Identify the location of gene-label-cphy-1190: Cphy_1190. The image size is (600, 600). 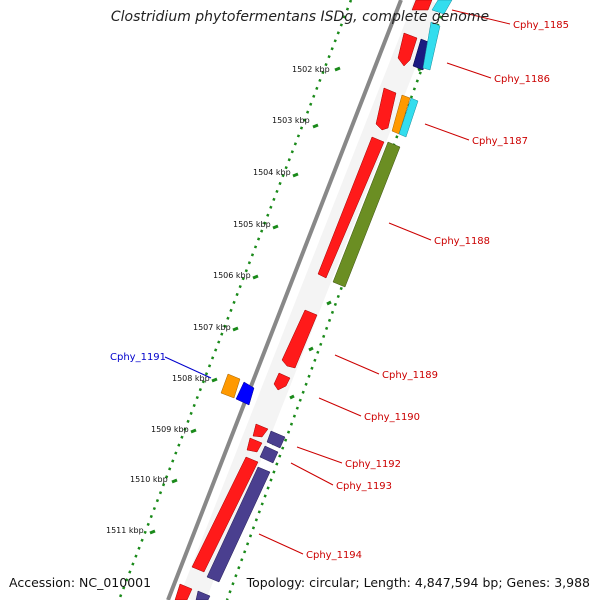
(392, 417).